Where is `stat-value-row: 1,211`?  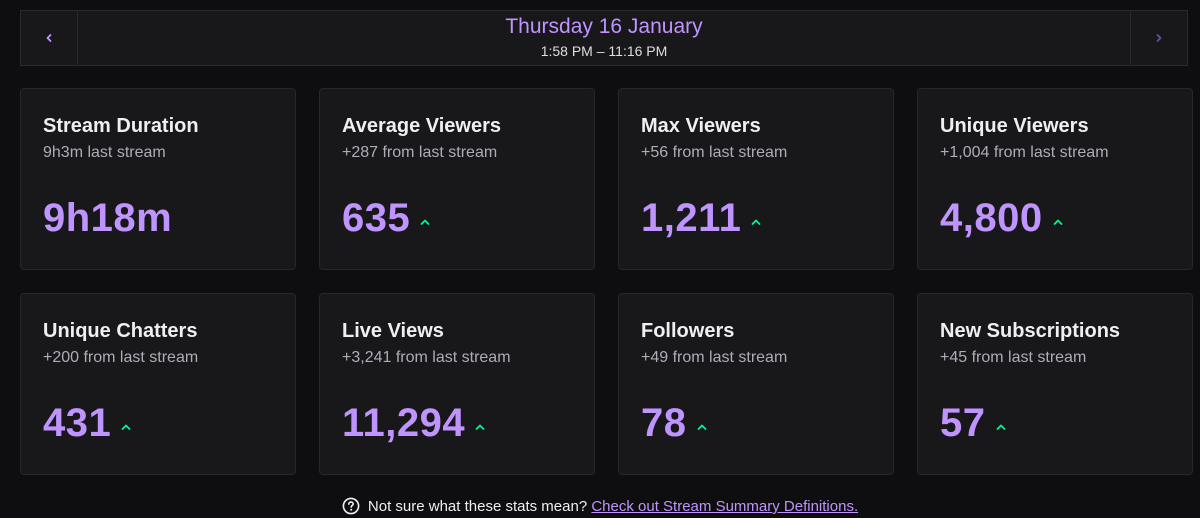 stat-value-row: 1,211 is located at coordinates (701, 218).